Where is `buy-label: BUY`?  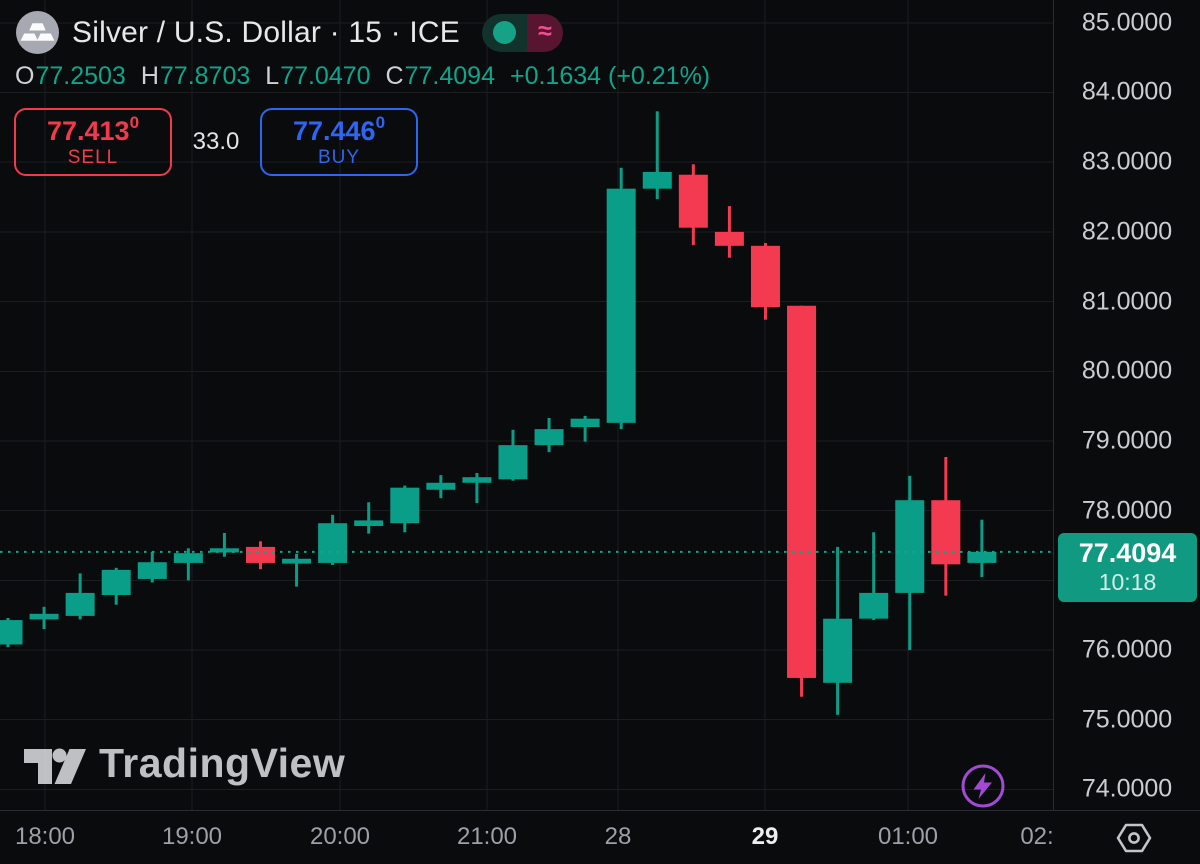 buy-label: BUY is located at coordinates (339, 157).